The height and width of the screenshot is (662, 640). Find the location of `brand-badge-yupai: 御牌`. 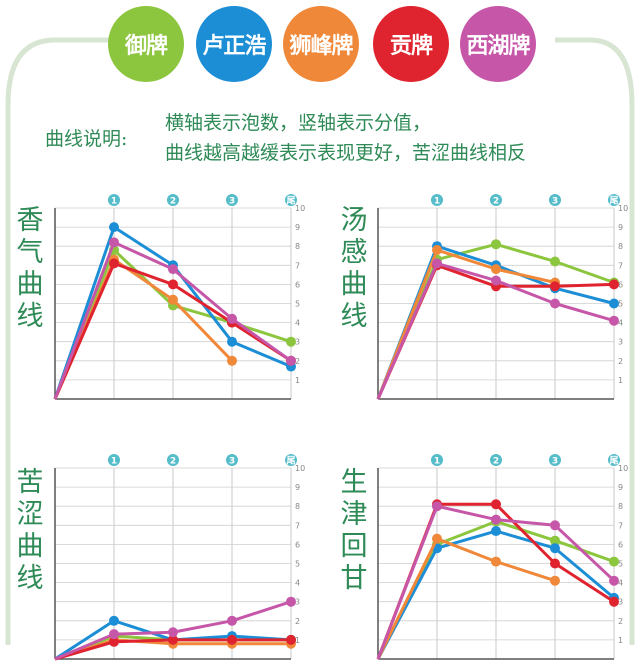

brand-badge-yupai: 御牌 is located at coordinates (146, 44).